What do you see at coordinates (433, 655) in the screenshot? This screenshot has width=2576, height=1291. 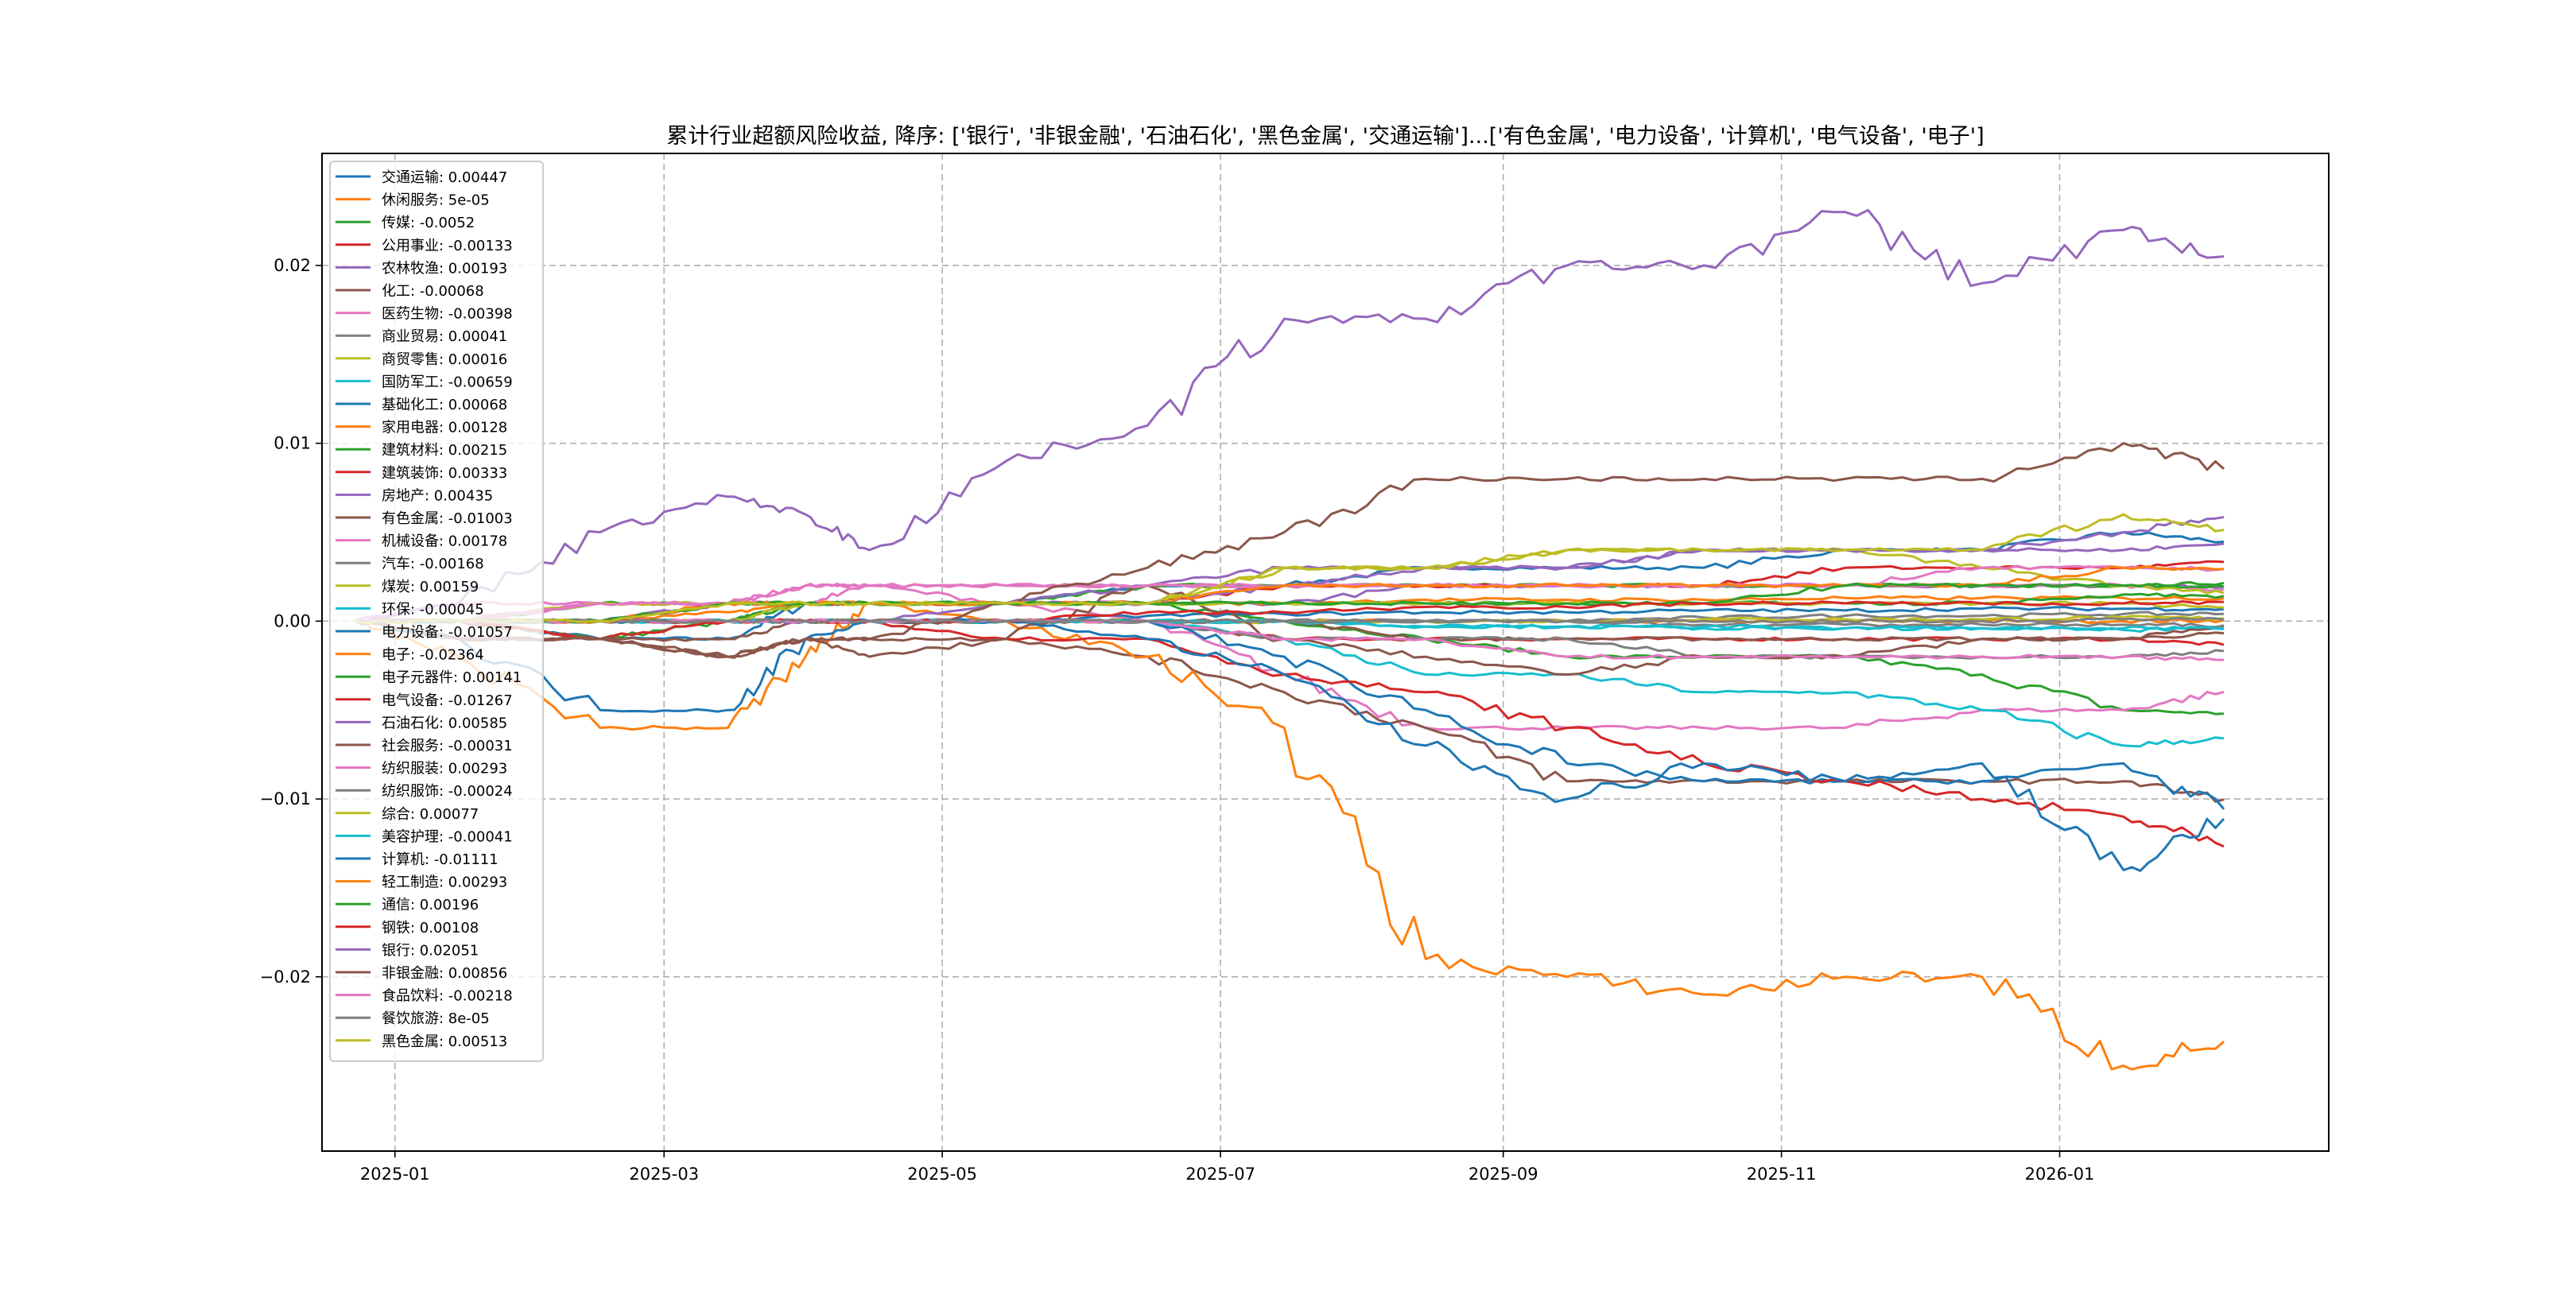 I see `legend-label: 电子: -0.02364` at bounding box center [433, 655].